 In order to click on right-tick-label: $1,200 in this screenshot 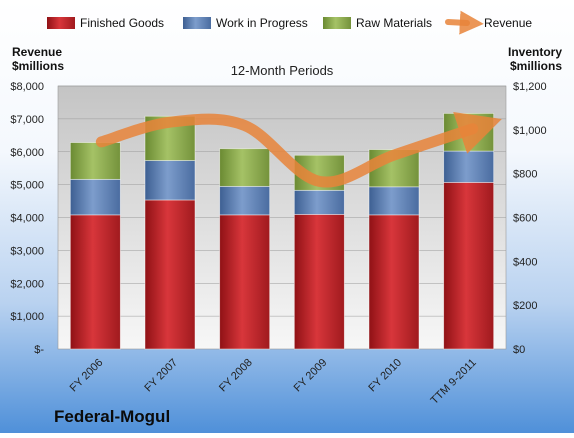, I will do `click(530, 87)`.